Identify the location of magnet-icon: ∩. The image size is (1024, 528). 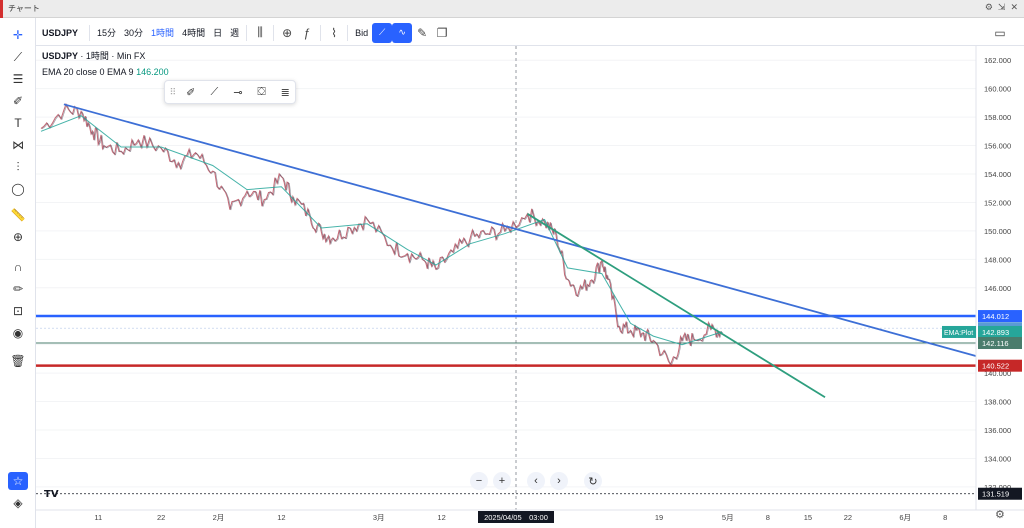
(18, 267).